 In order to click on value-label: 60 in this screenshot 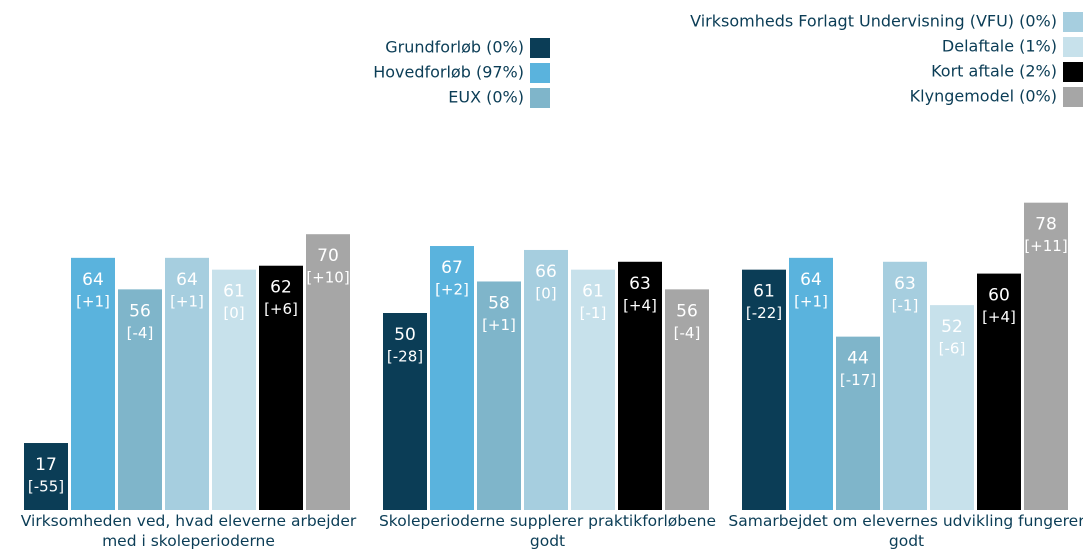, I will do `click(999, 296)`.